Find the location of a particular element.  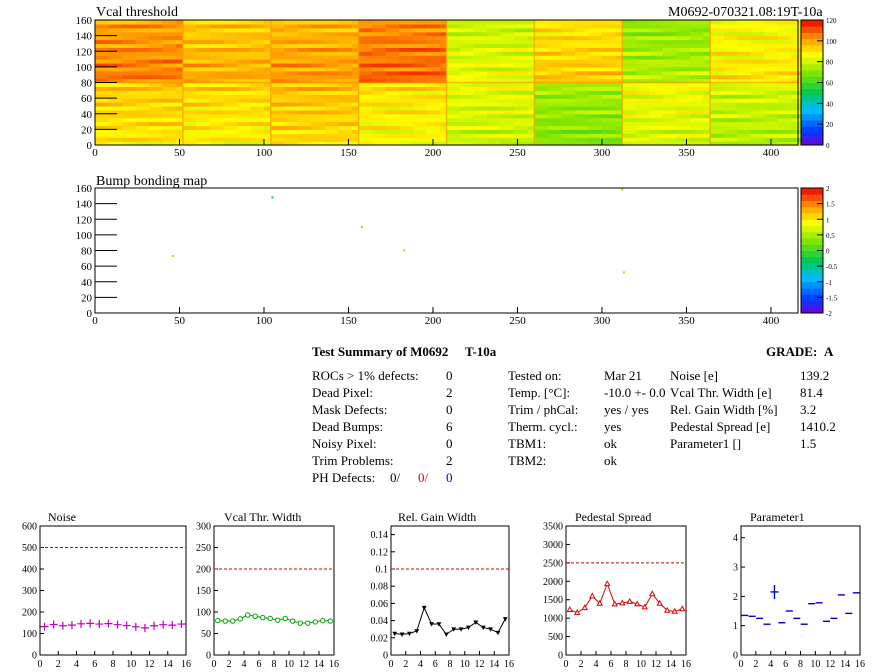

palette-tick-label: 120 is located at coordinates (831, 21).